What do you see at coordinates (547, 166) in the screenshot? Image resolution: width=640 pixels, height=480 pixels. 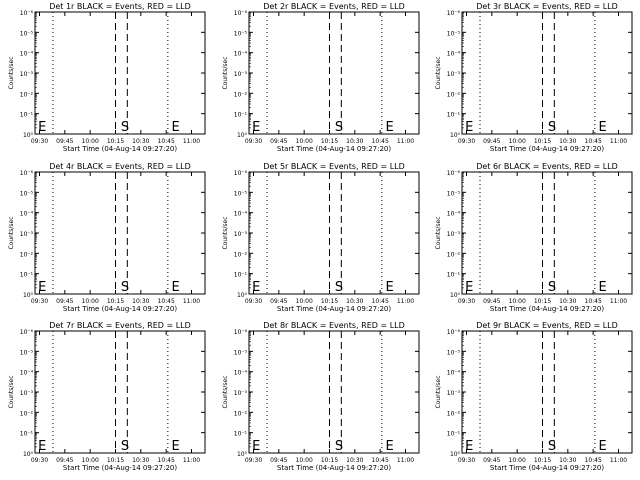 I see `panel-title: Det 6r BLACK = Events, RED = LLD` at bounding box center [547, 166].